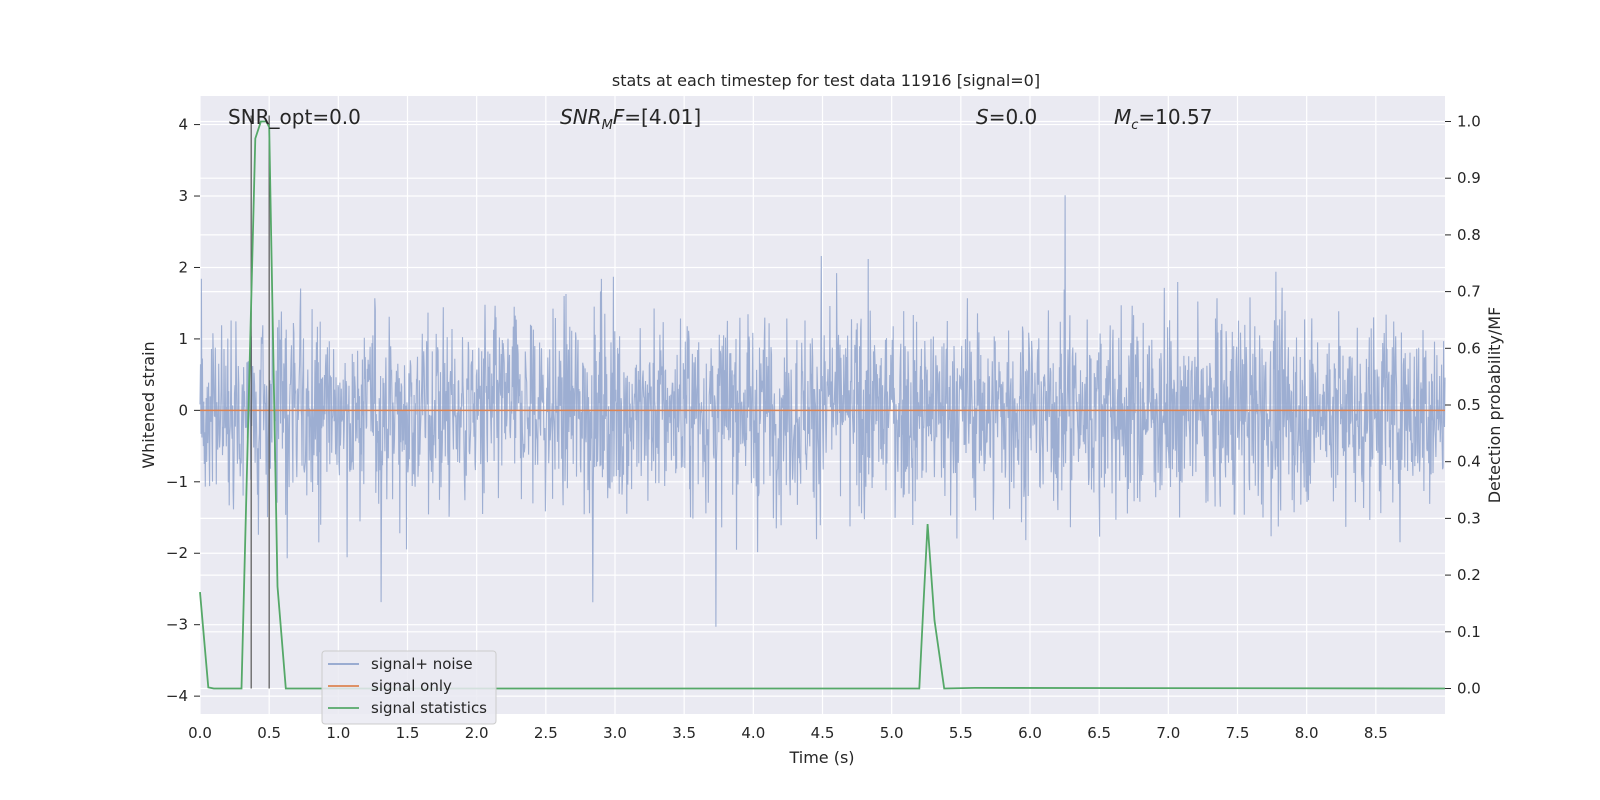 The width and height of the screenshot is (1600, 800). I want to click on x-tick-label: 7.0, so click(1168, 733).